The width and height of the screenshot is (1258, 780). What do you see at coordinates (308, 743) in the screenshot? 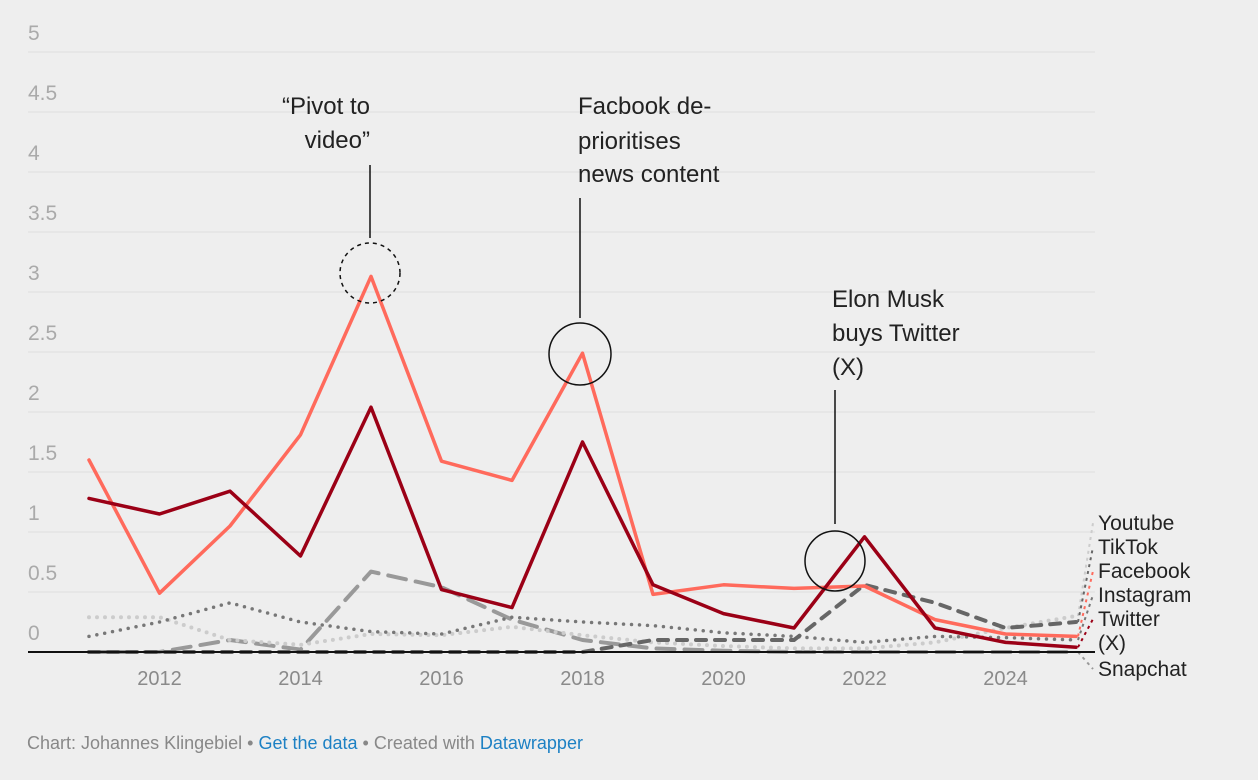
I see `get-data-link: Get the data` at bounding box center [308, 743].